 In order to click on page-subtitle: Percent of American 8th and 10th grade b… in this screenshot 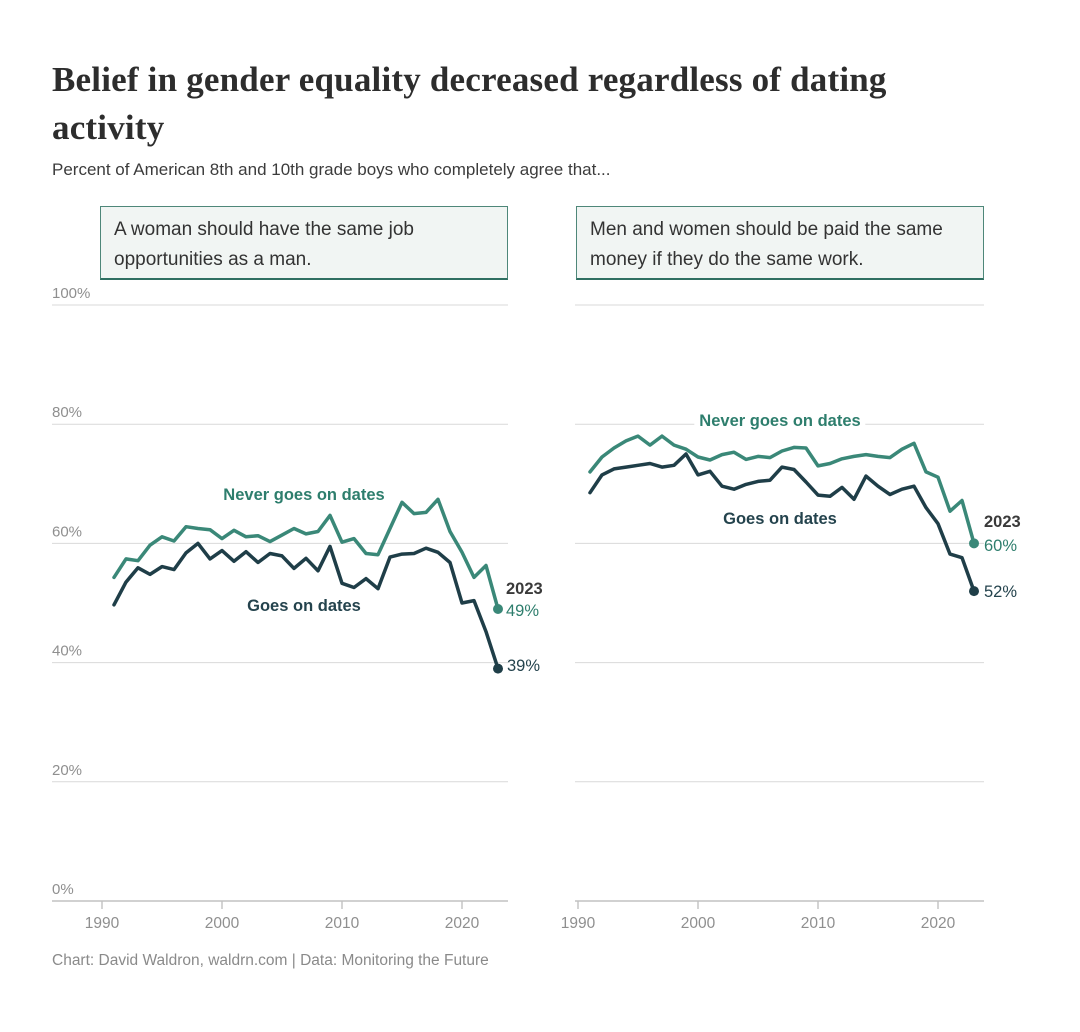, I will do `click(331, 169)`.